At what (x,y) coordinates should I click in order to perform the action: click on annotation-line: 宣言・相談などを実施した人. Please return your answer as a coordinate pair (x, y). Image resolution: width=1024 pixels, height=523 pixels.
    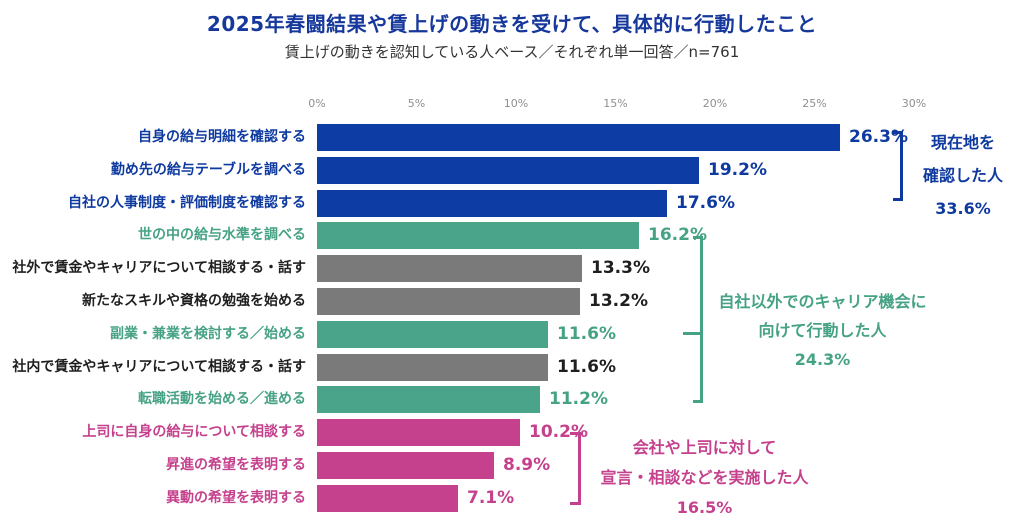
    Looking at the image, I should click on (704, 477).